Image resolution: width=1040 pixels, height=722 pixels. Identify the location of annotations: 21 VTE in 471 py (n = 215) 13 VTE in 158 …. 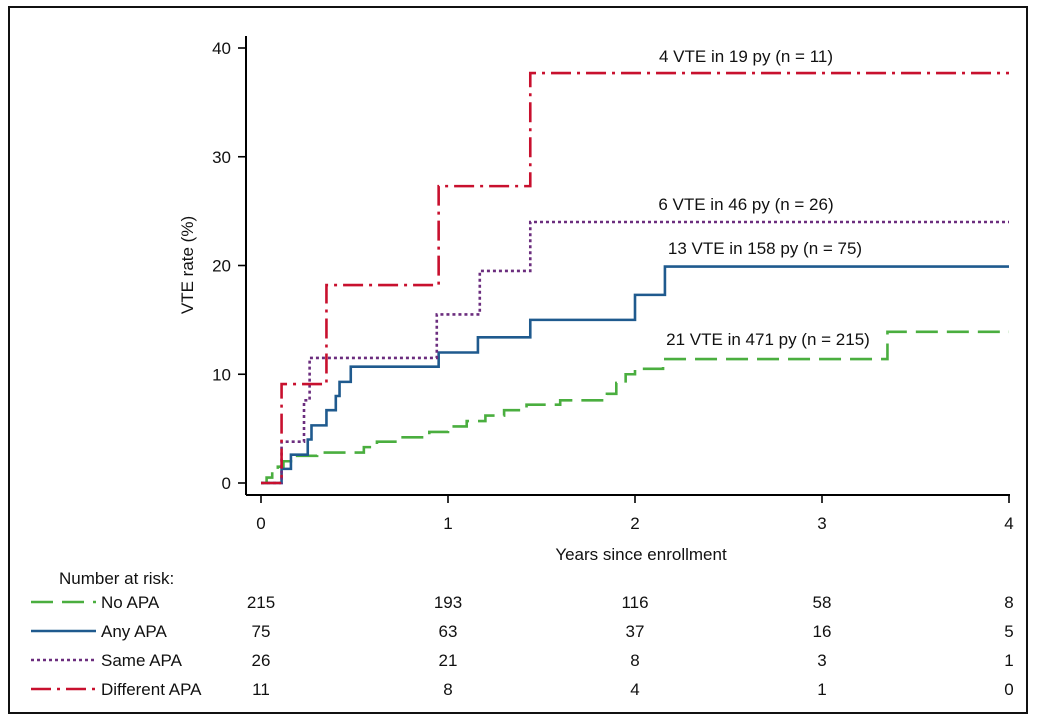
(763, 198).